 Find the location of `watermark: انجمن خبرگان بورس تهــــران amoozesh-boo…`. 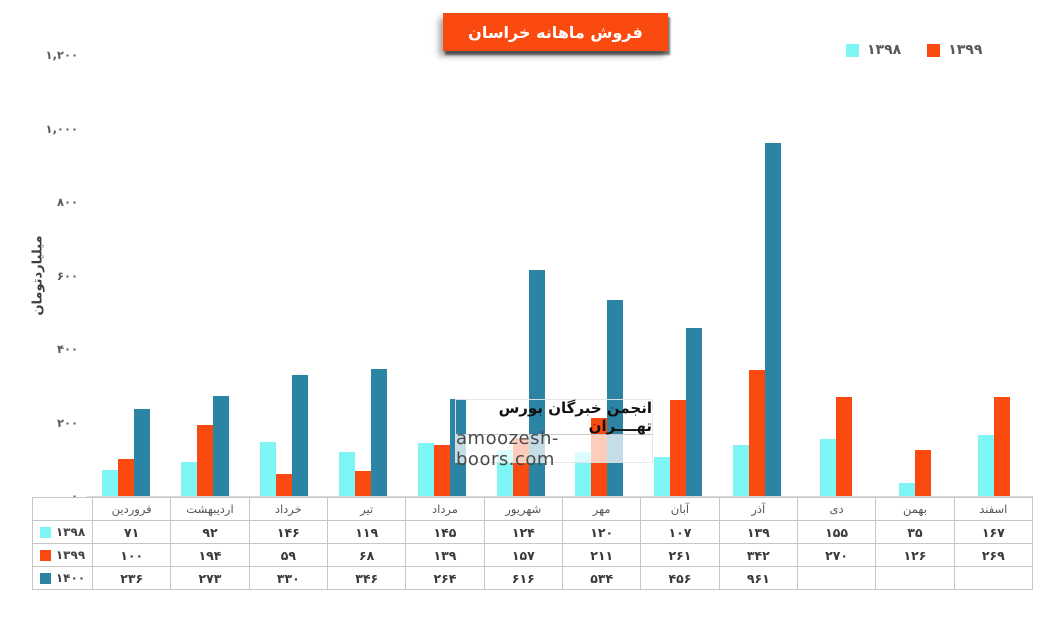

watermark: انجمن خبرگان بورس تهــــران amoozesh-boo… is located at coordinates (554, 434).